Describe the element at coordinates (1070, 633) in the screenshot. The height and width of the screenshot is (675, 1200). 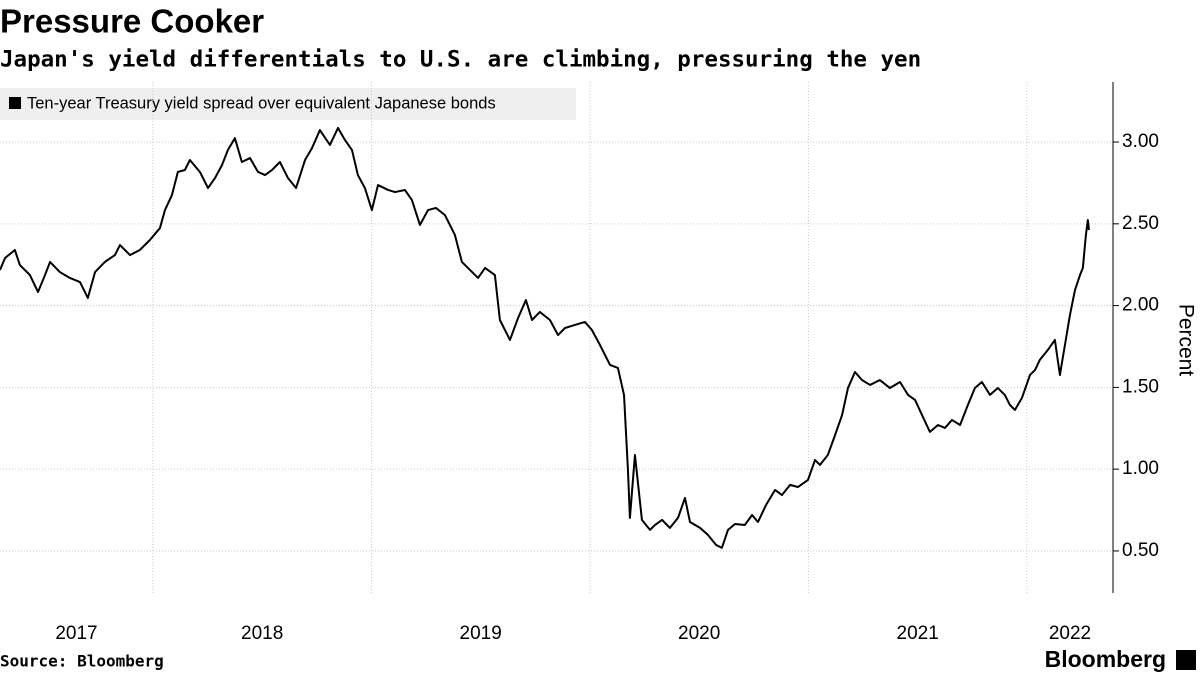
I see `x-tick-label: 2022` at that location.